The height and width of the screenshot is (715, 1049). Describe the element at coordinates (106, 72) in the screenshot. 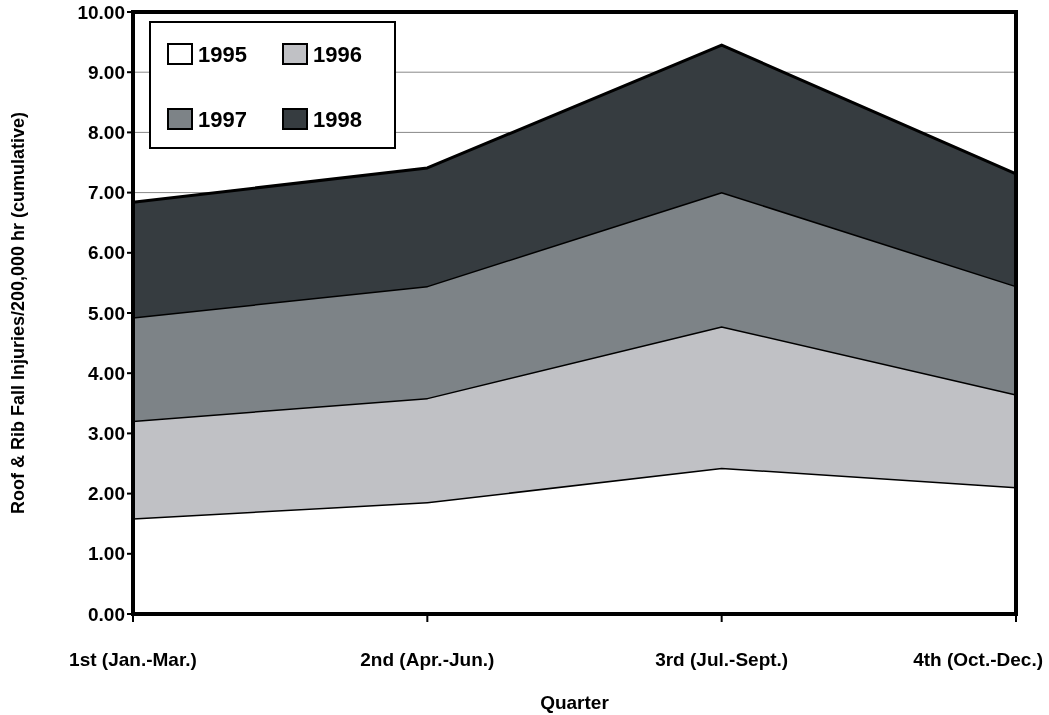

I see `y-tick-label: 9.00` at that location.